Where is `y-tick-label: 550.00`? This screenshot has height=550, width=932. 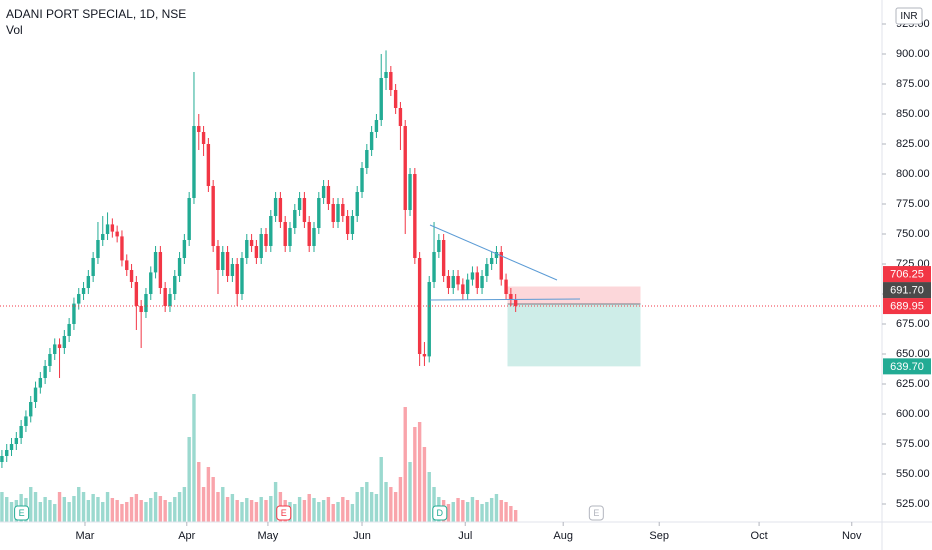 y-tick-label: 550.00 is located at coordinates (913, 474).